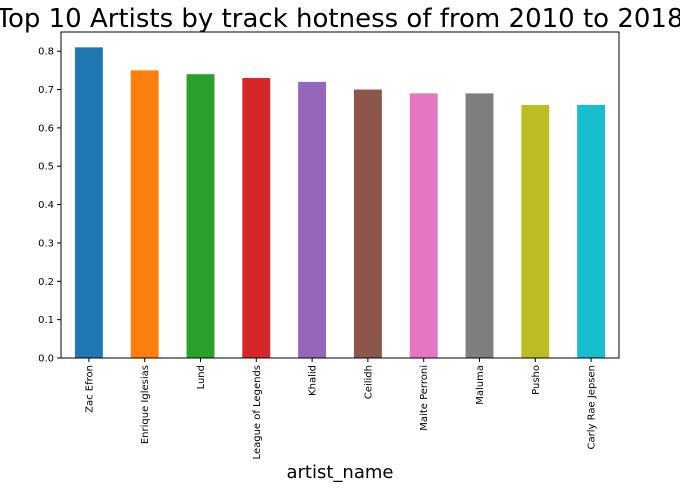 This screenshot has height=489, width=680. I want to click on x-tick-label: Khalid, so click(313, 380).